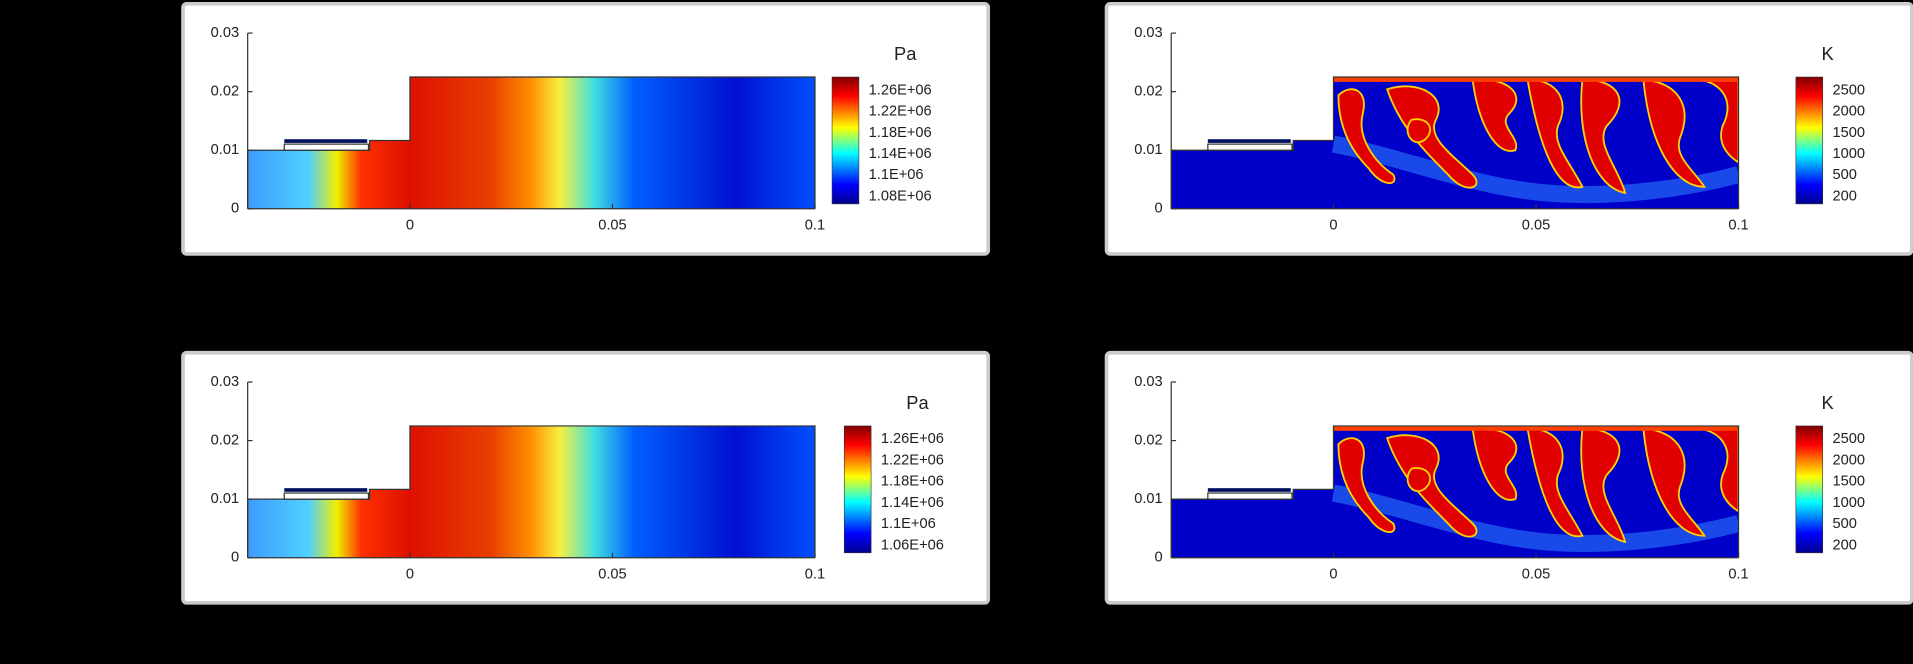  Describe the element at coordinates (912, 545) in the screenshot. I see `colorbar-label: 1.06E+06` at that location.